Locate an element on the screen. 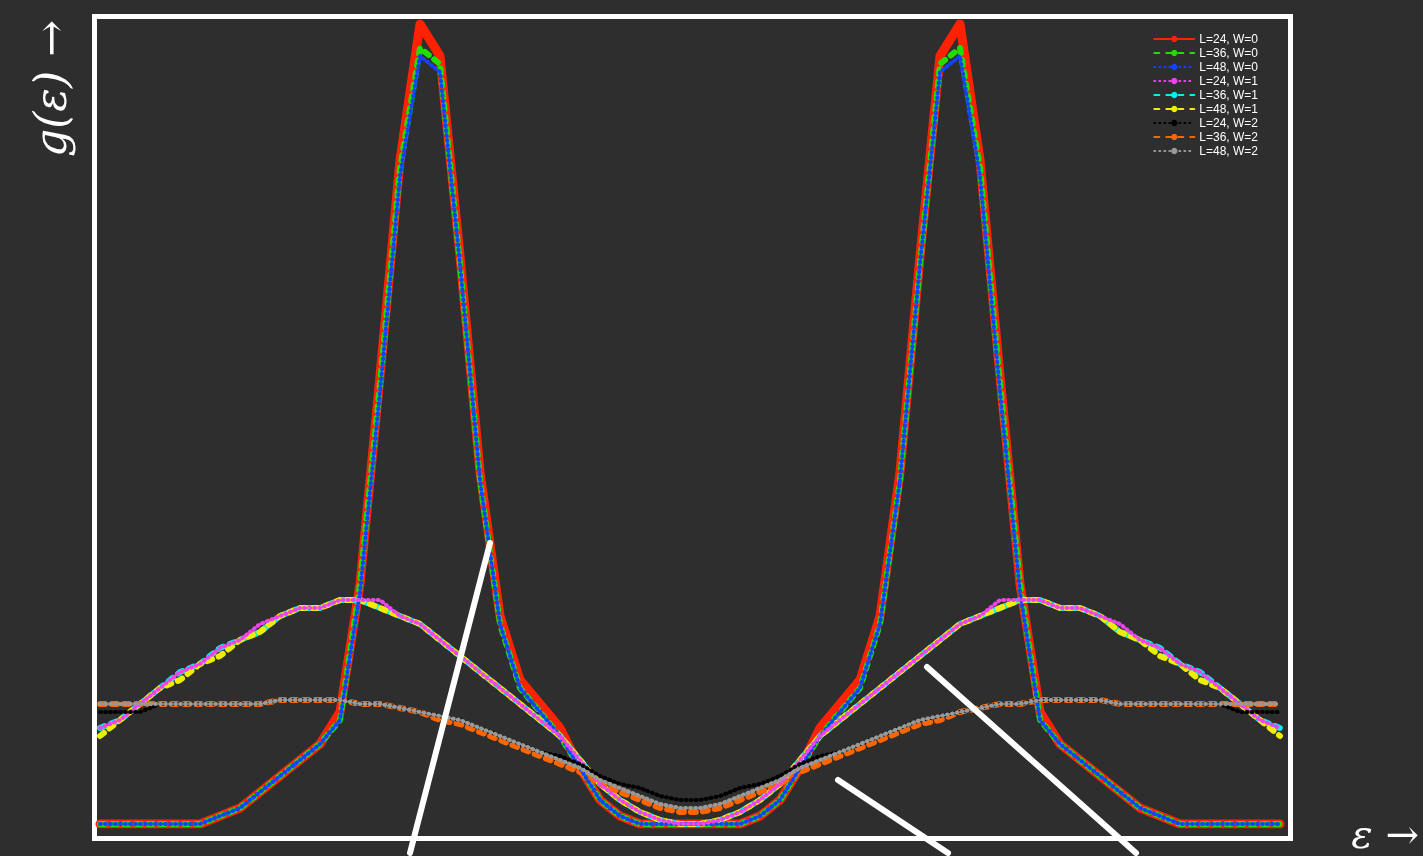  y-axis-title: g(ε) → is located at coordinates (50, 88).